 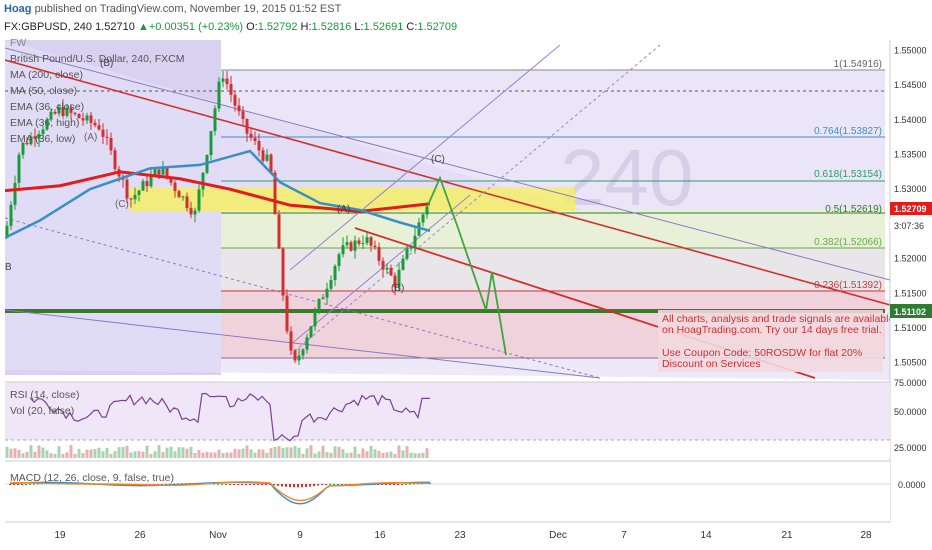 I want to click on ema-line, so click(x=218, y=194).